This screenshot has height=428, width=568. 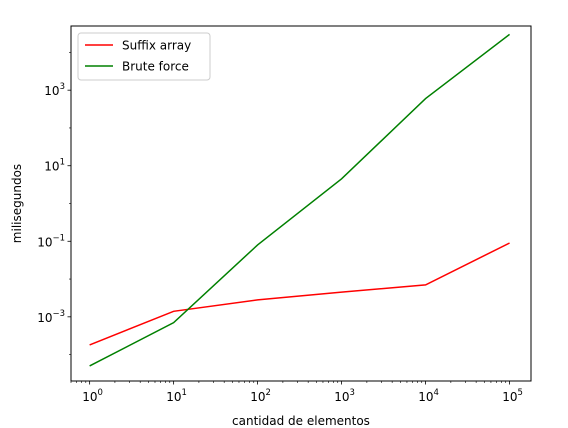 I want to click on y-axis-label: milisegundos, so click(x=17, y=203).